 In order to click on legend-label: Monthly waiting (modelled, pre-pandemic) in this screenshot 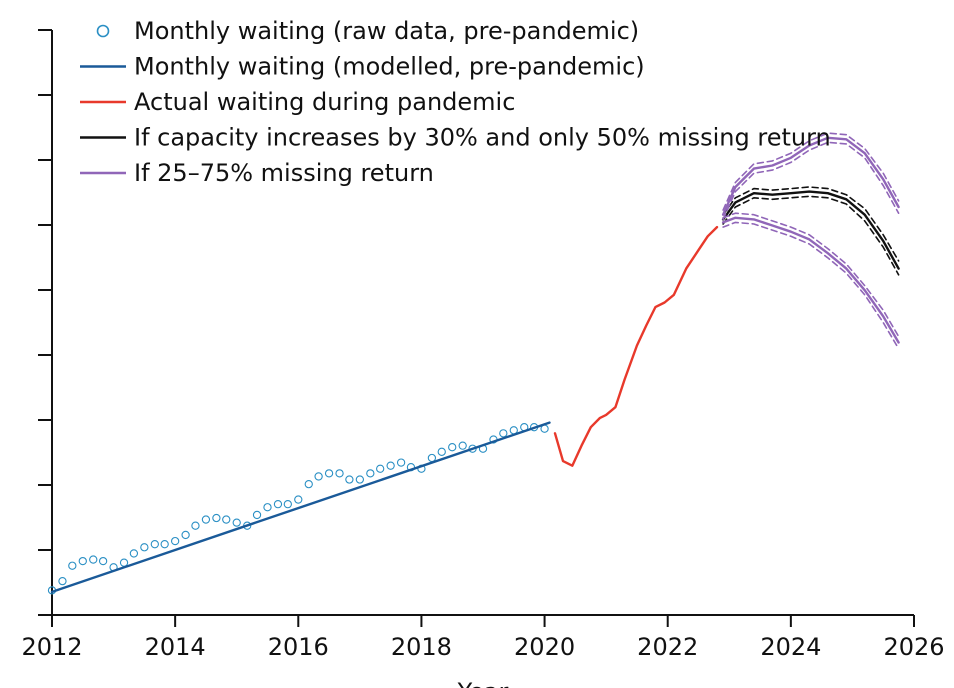, I will do `click(389, 67)`.